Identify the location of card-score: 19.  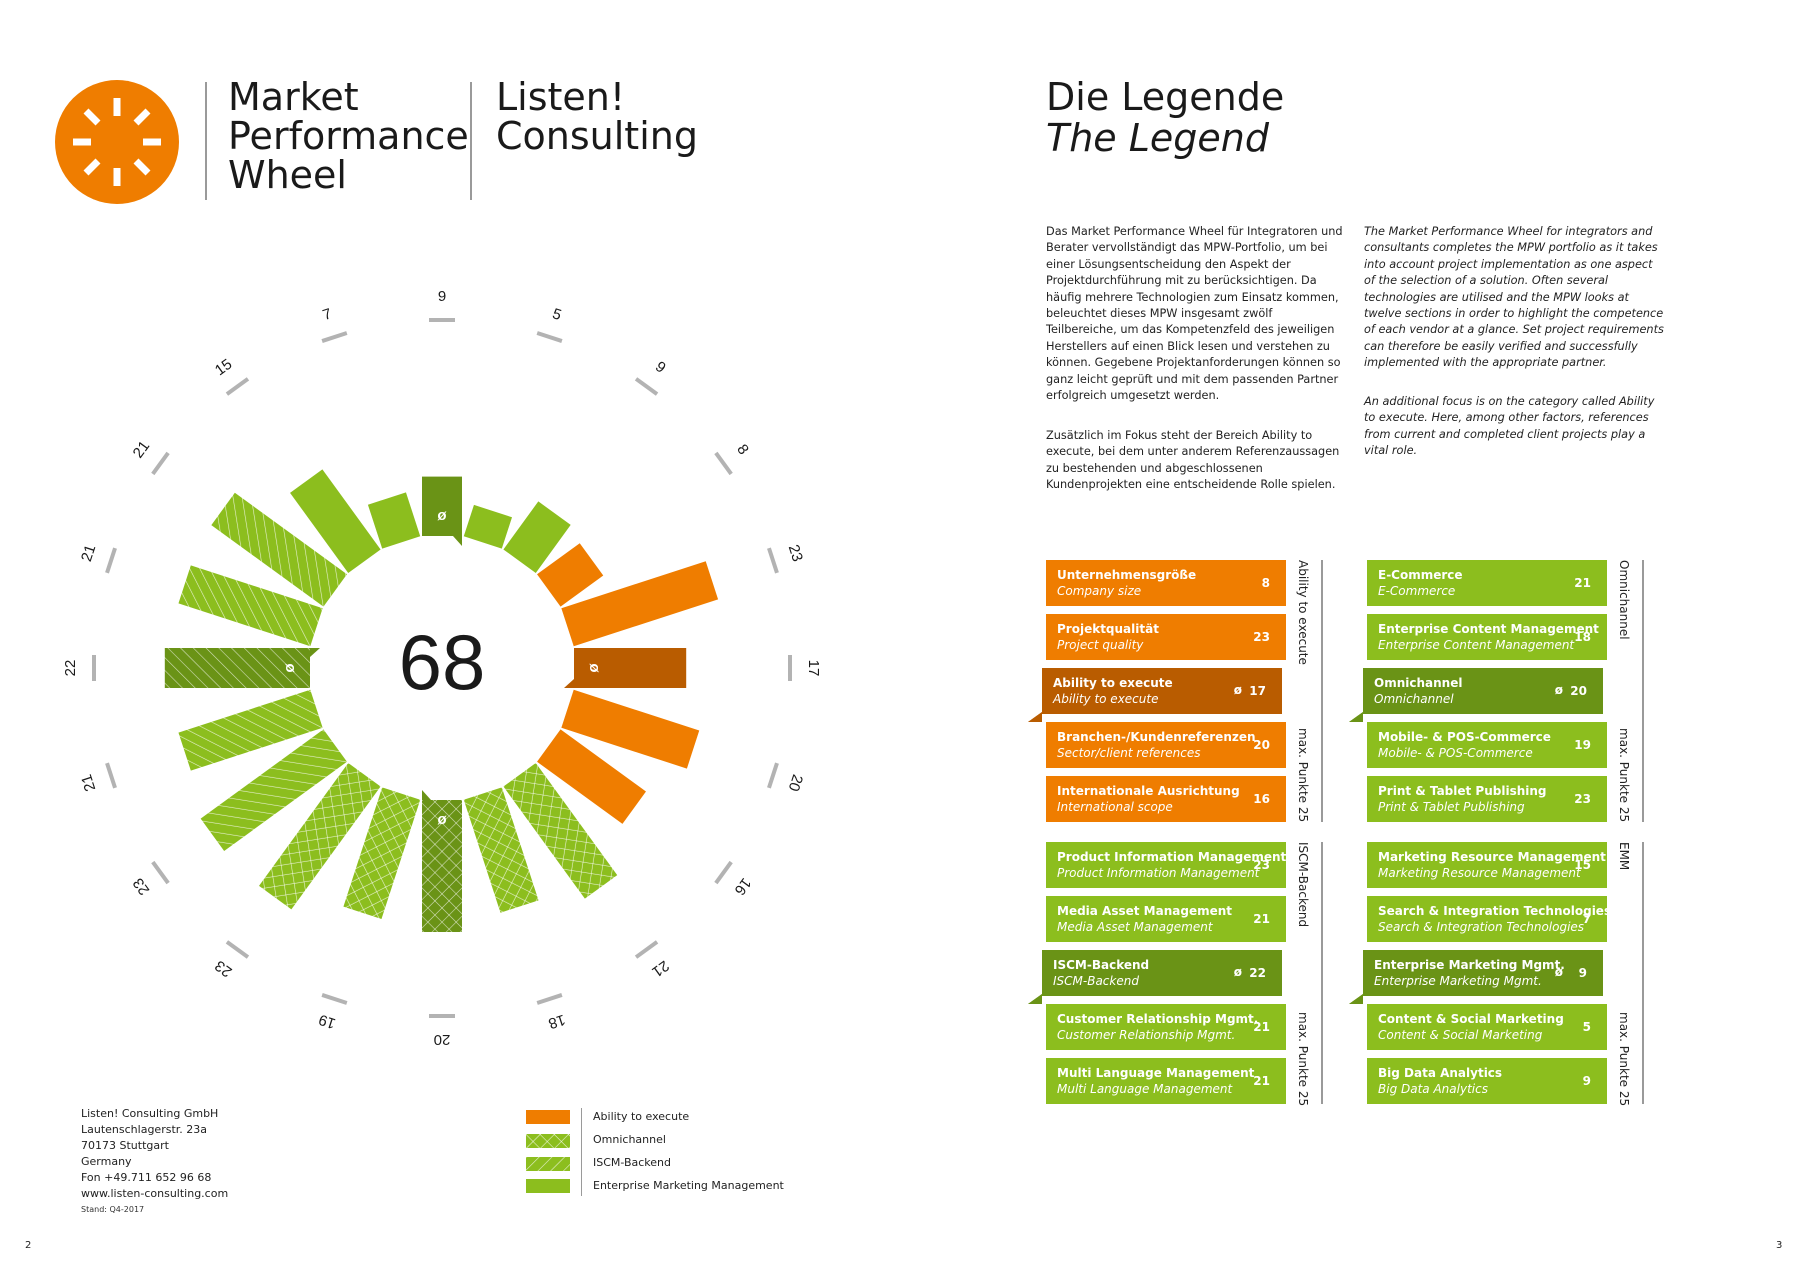
(1582, 745).